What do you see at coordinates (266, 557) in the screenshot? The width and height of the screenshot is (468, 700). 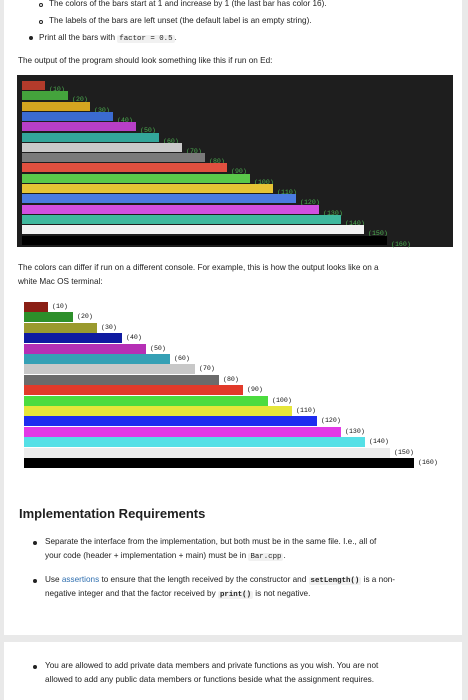 I see `code-bar-cpp: Bar.cpp` at bounding box center [266, 557].